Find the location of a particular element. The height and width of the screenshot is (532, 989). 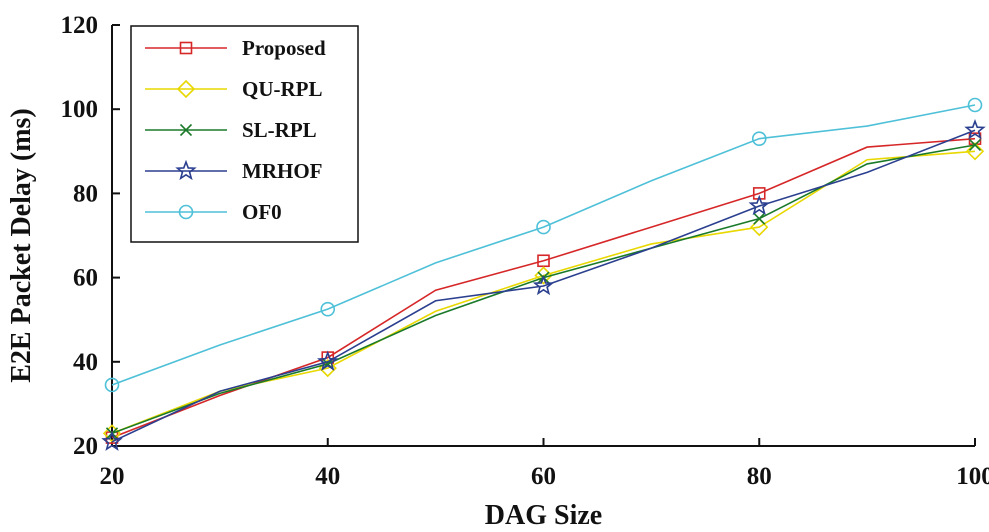

x-tick-label: 80 is located at coordinates (759, 476).